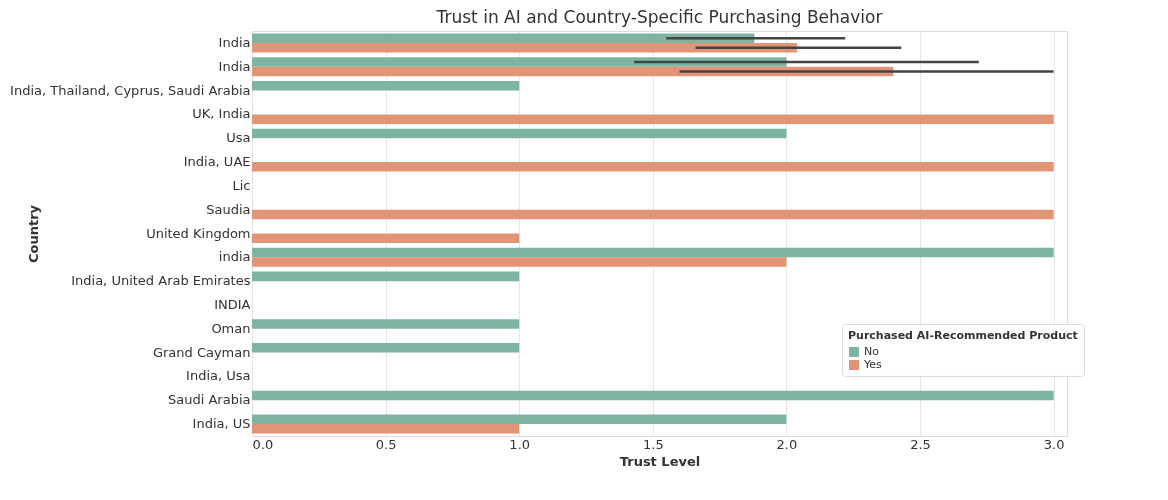 The width and height of the screenshot is (1168, 500). I want to click on y-tick-label: Saudia, so click(228, 209).